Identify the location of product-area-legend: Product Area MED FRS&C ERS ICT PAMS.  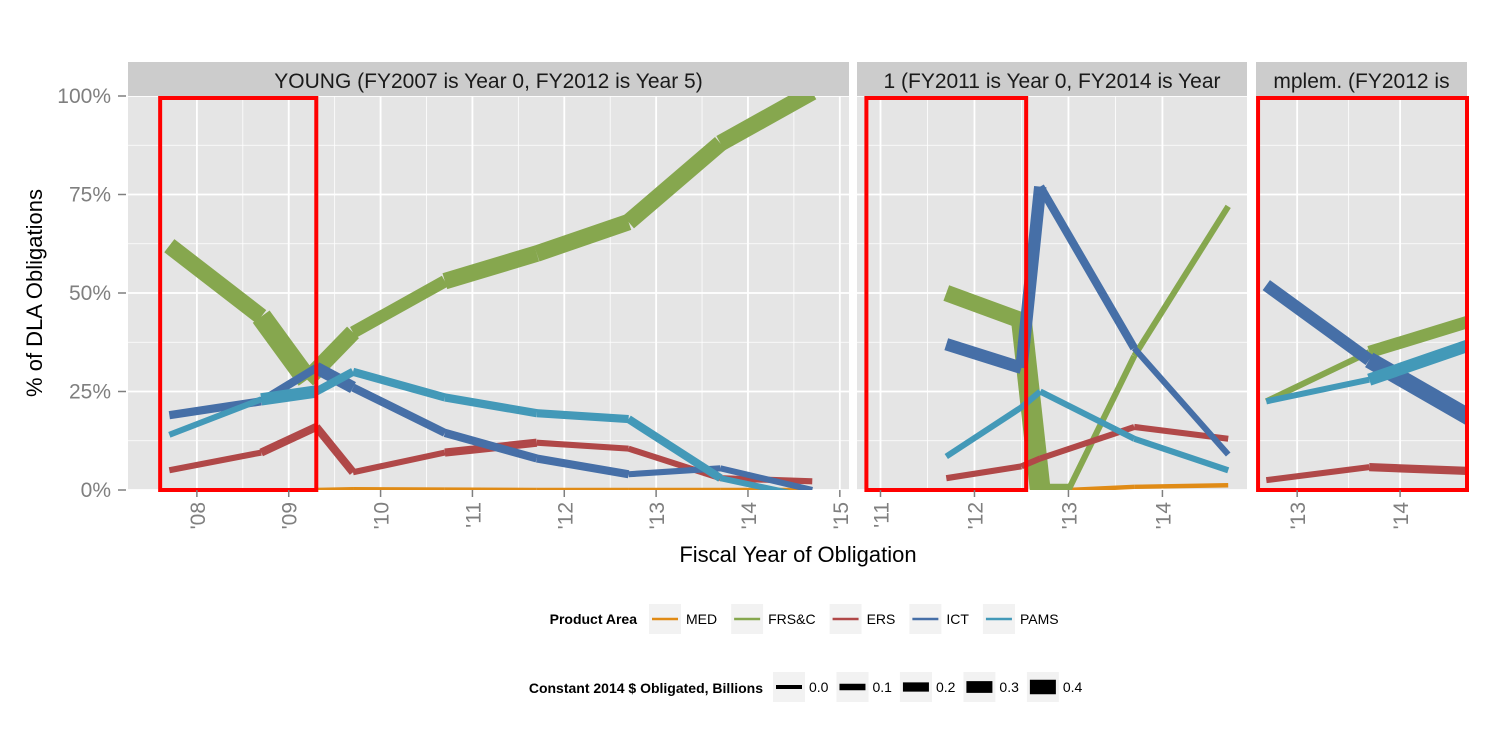
(804, 619).